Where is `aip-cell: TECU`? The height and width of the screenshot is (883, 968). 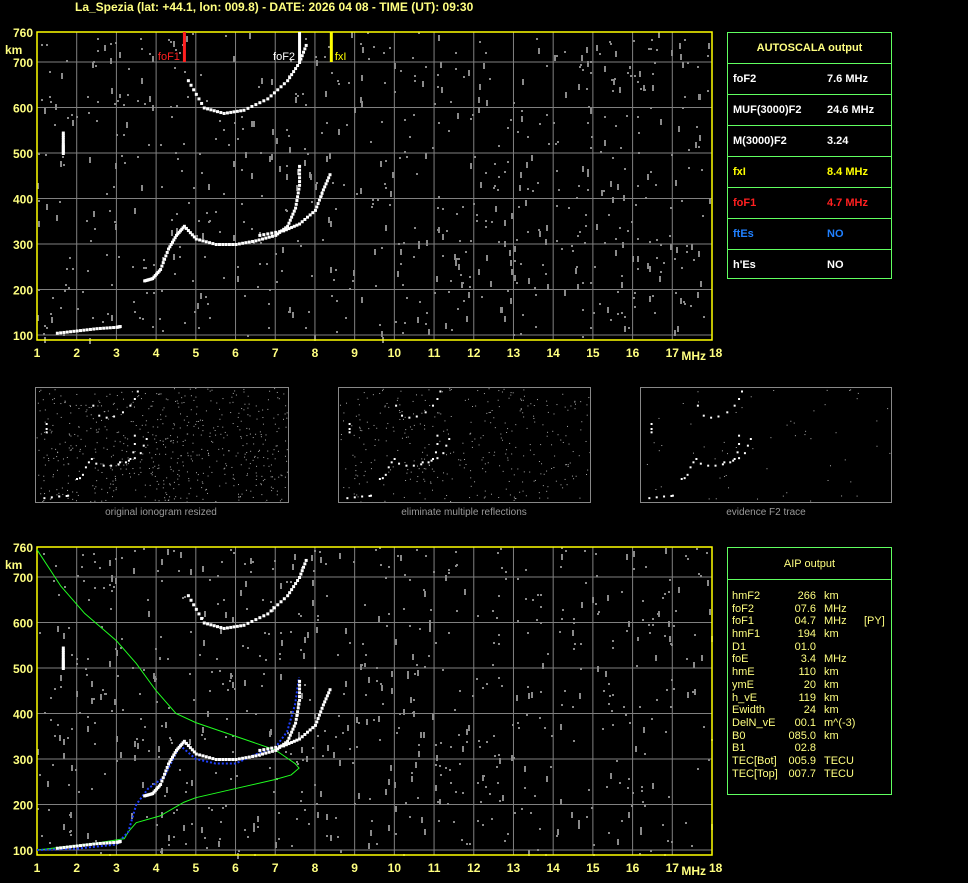 aip-cell: TECU is located at coordinates (839, 760).